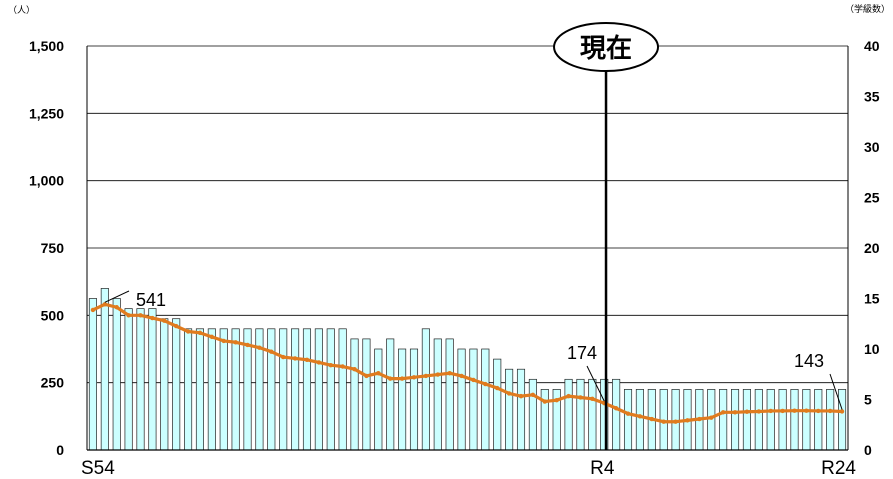 The width and height of the screenshot is (893, 479). Describe the element at coordinates (872, 299) in the screenshot. I see `right-tick-label: 15` at that location.